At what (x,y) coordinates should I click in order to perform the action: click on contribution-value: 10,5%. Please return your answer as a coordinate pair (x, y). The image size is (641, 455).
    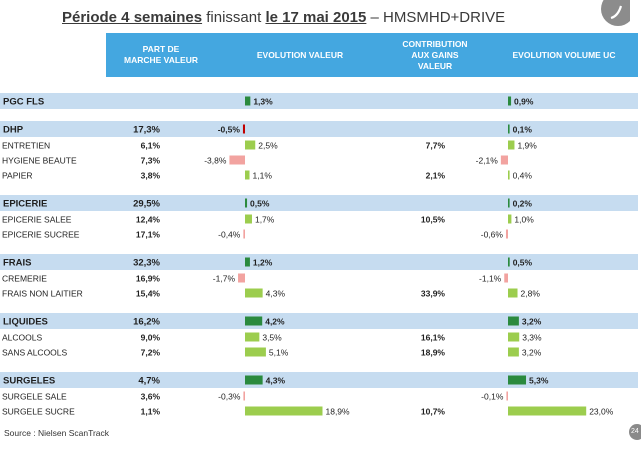
    Looking at the image, I should click on (433, 220).